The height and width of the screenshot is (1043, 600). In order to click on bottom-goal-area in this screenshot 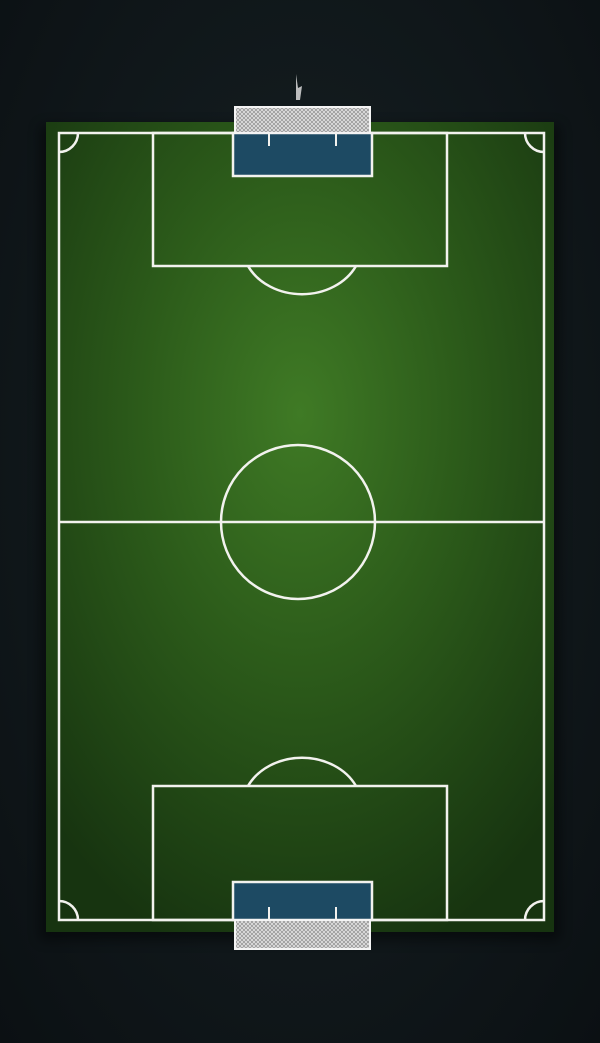, I will do `click(302, 901)`.